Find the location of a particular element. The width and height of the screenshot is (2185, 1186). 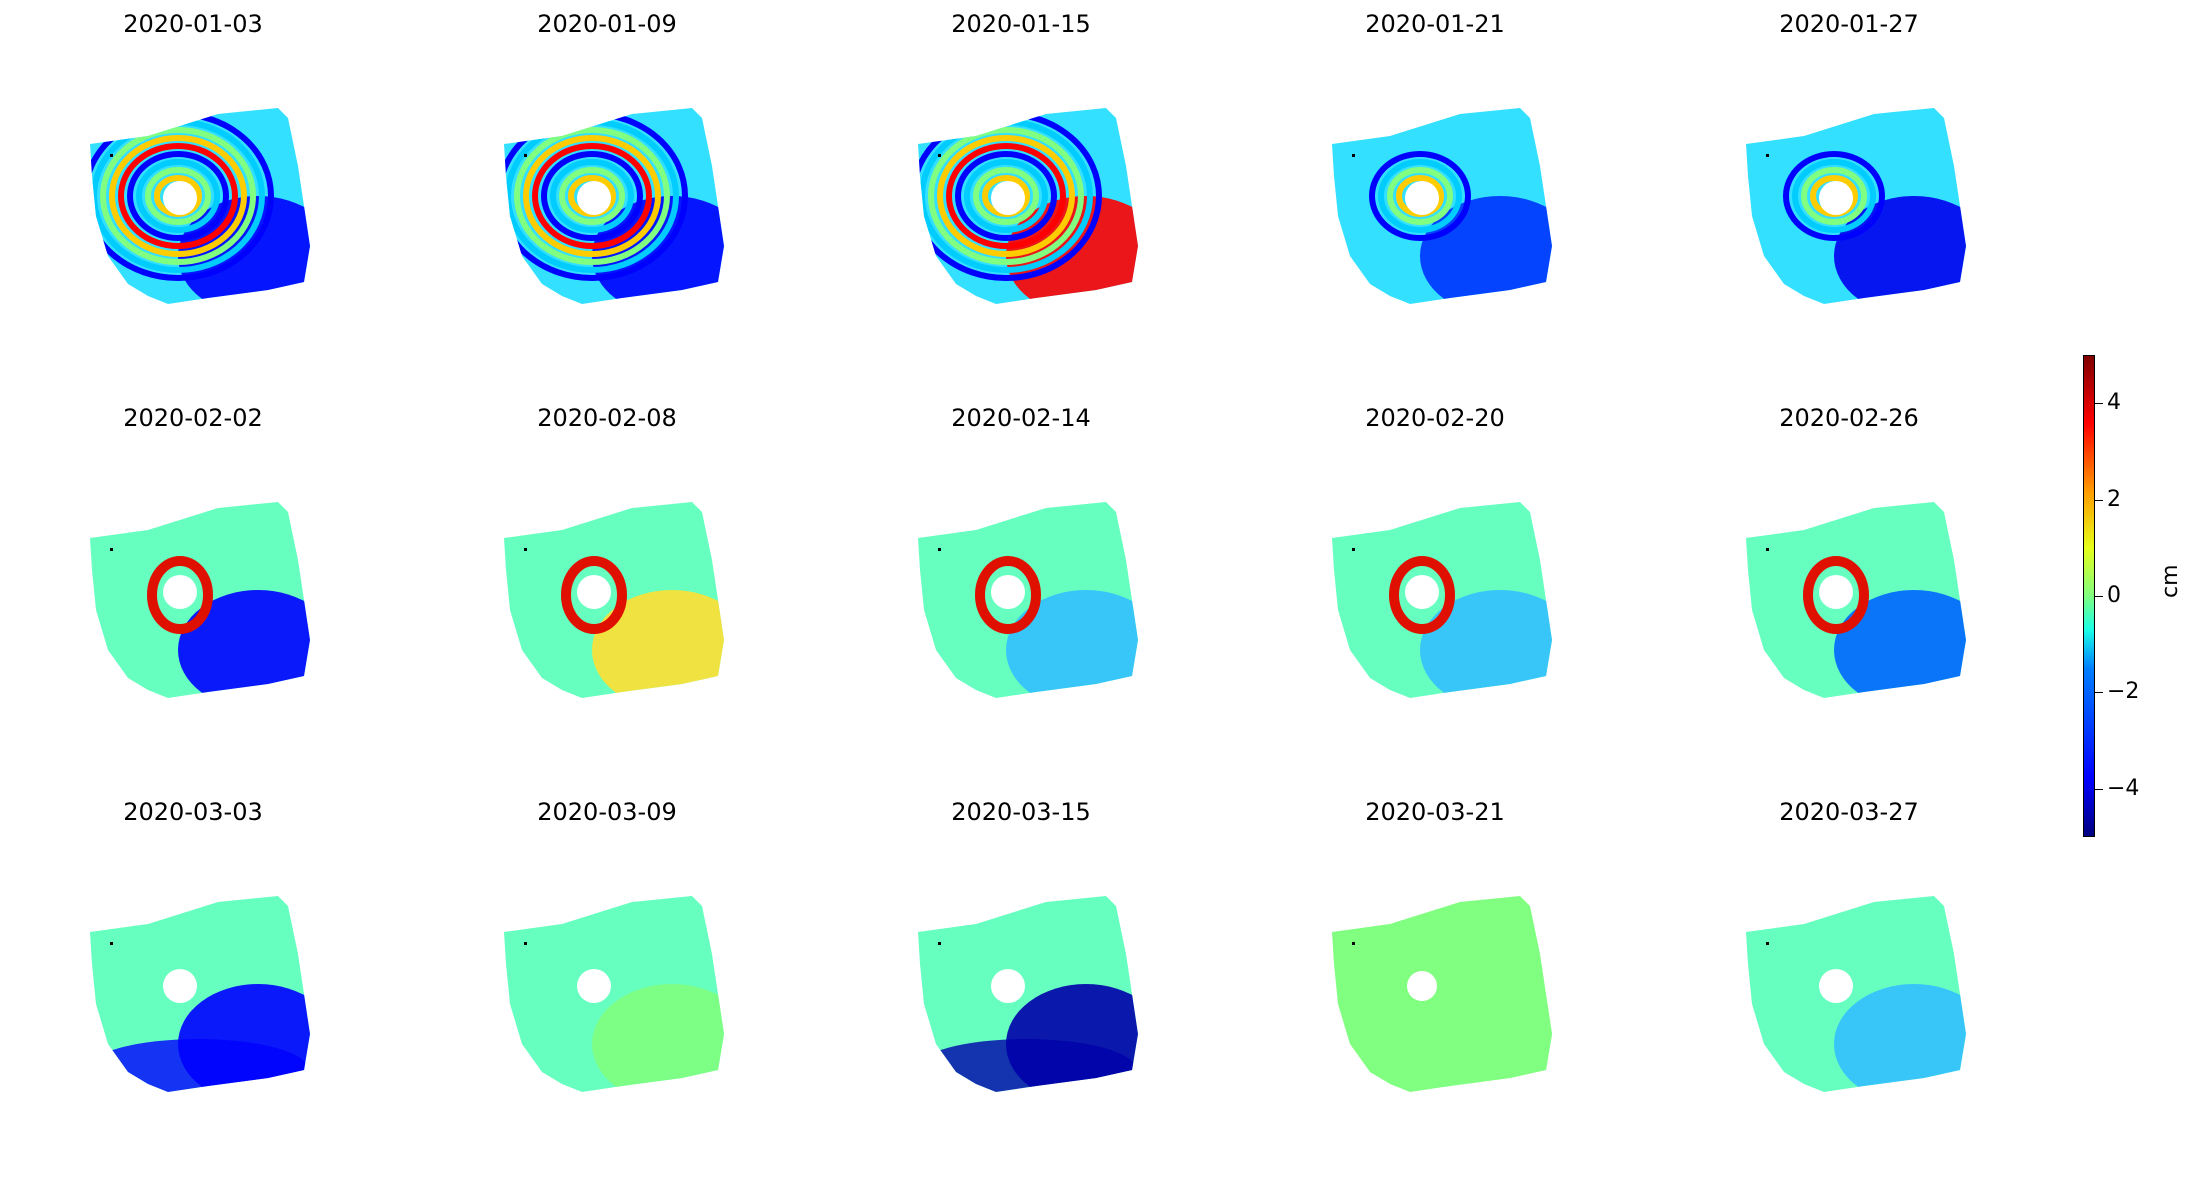

panel-title: 2020-03-21 is located at coordinates (1435, 812).